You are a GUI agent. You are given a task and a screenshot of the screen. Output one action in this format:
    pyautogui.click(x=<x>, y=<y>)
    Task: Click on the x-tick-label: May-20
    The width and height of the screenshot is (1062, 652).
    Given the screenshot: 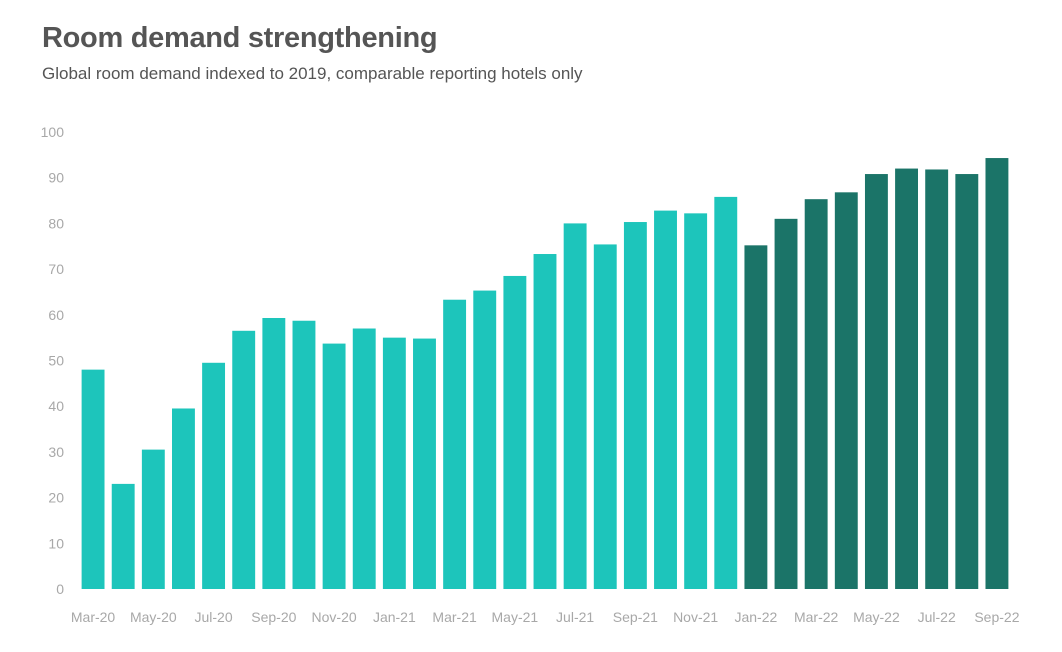 What is the action you would take?
    pyautogui.click(x=153, y=617)
    